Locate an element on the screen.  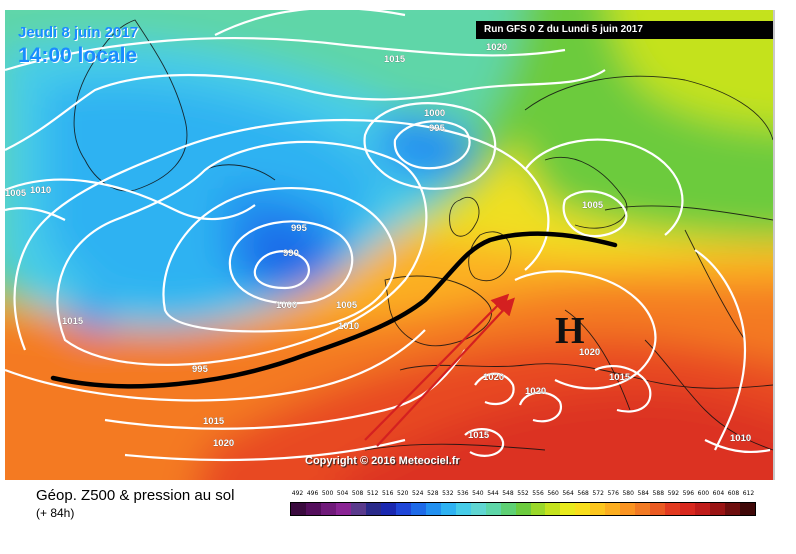
legend-subtitle: (+ 84h) is located at coordinates (55, 513).